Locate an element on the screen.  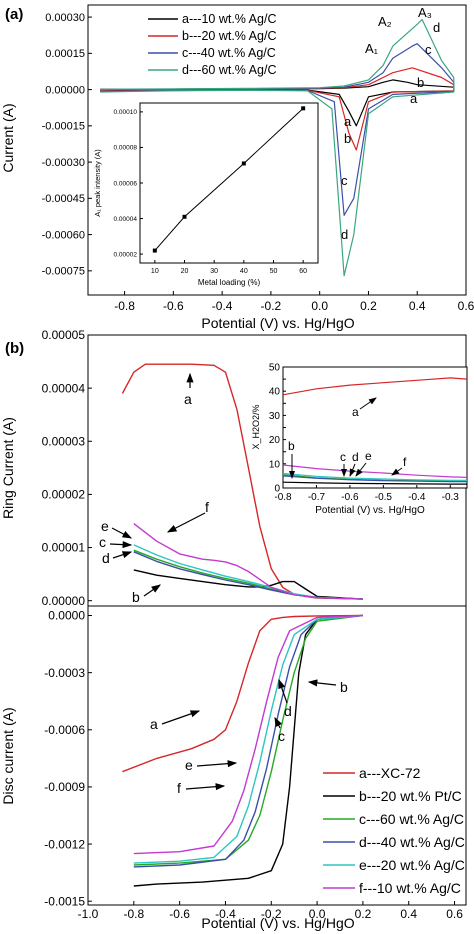
panel-a-inset-y-tick-label: 0.00002 is located at coordinates (126, 254).